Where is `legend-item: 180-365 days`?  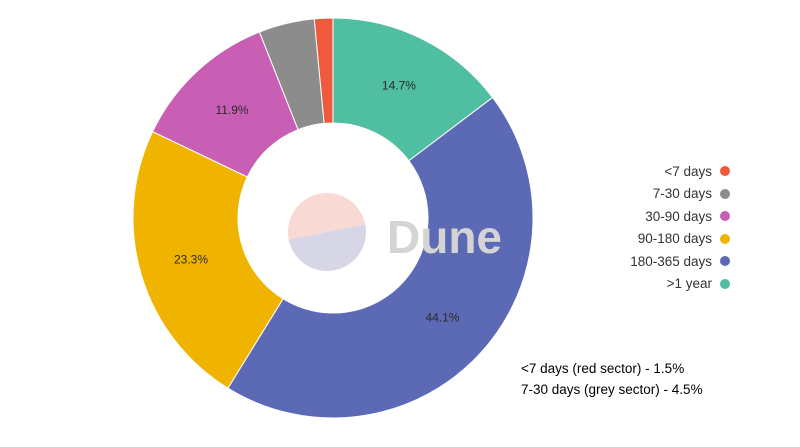
legend-item: 180-365 days is located at coordinates (645, 261).